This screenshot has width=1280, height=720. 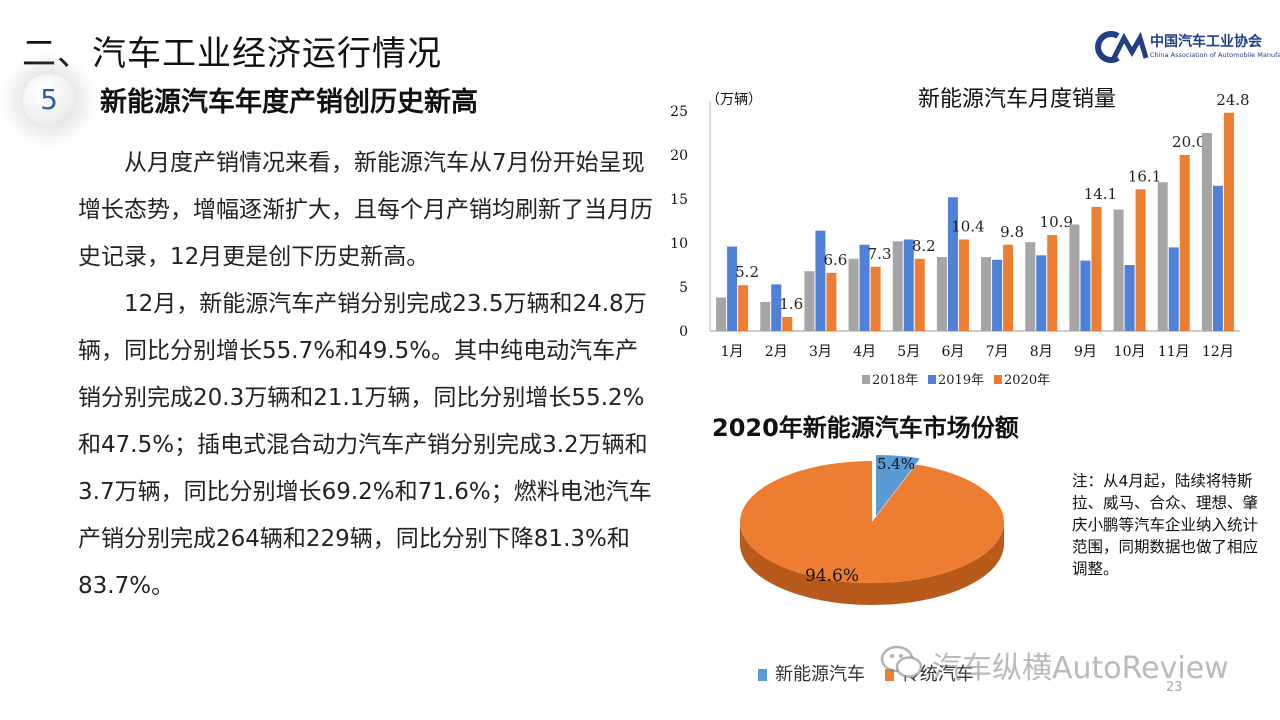 What do you see at coordinates (898, 485) in the screenshot?
I see `pie-slice-new-energy` at bounding box center [898, 485].